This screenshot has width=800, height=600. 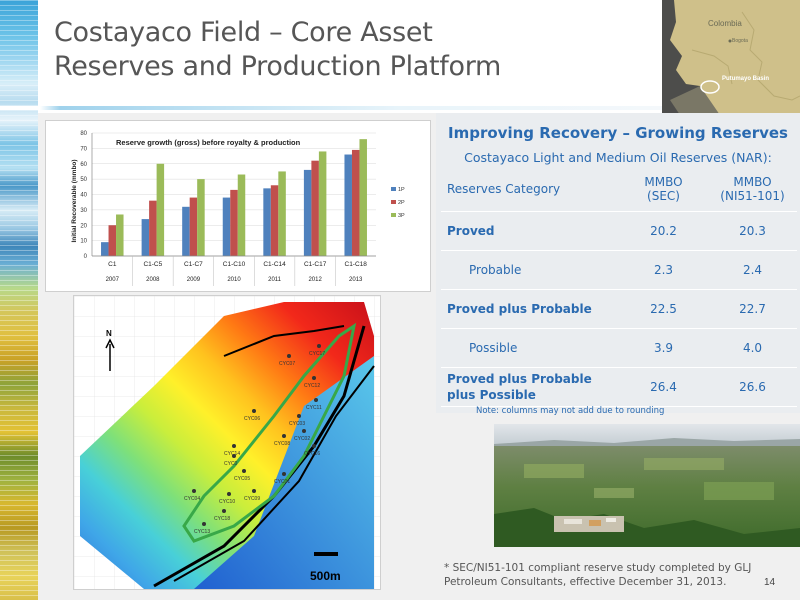 What do you see at coordinates (152, 264) in the screenshot?
I see `chart-x-tick-label: C1-C5` at bounding box center [152, 264].